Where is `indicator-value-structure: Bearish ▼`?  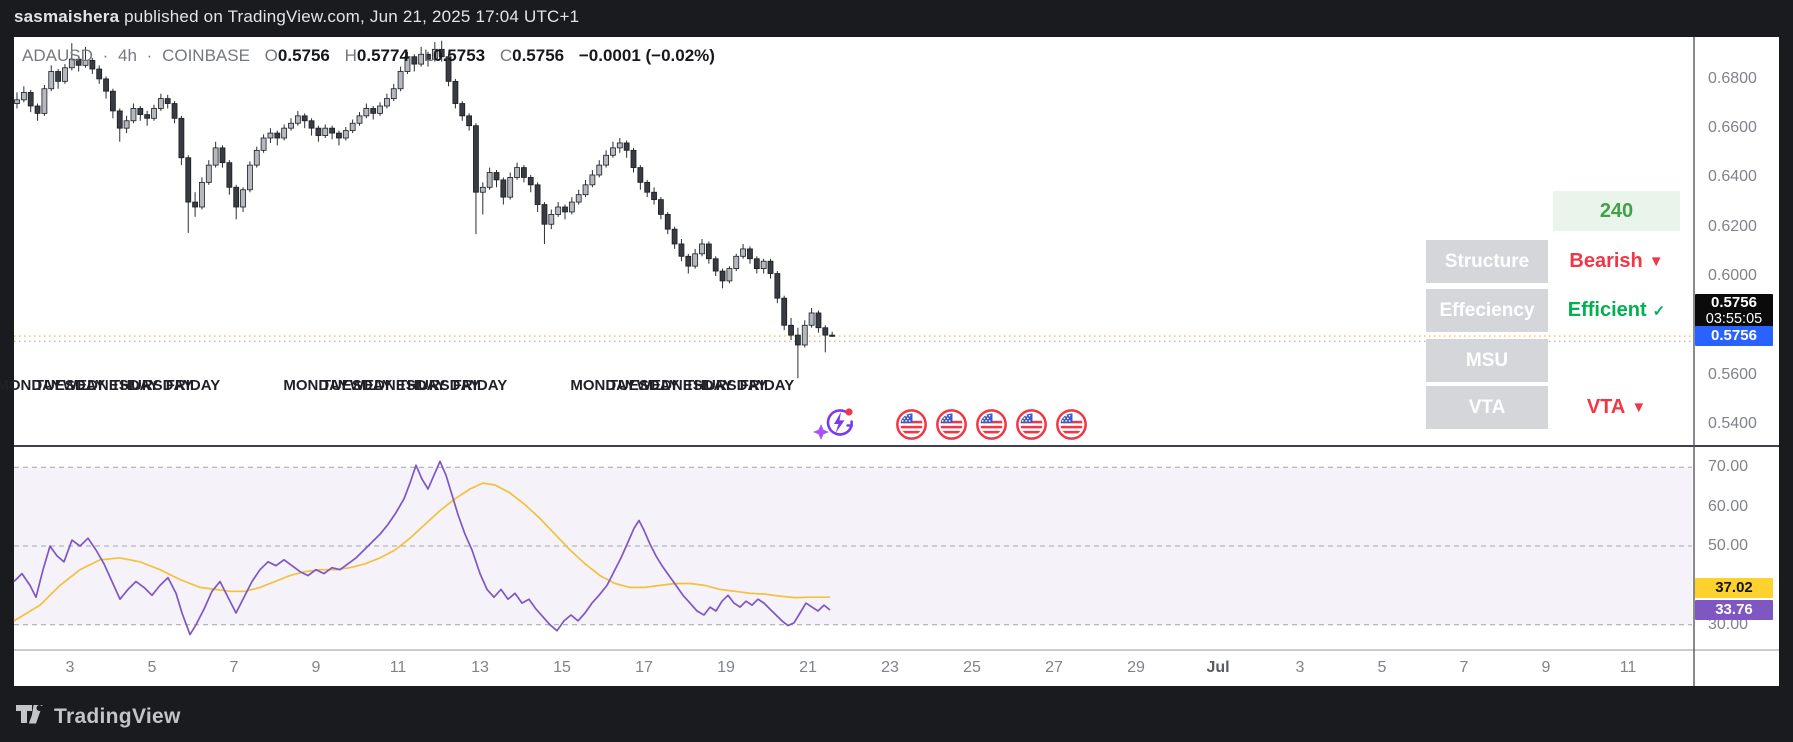 indicator-value-structure: Bearish ▼ is located at coordinates (1616, 261).